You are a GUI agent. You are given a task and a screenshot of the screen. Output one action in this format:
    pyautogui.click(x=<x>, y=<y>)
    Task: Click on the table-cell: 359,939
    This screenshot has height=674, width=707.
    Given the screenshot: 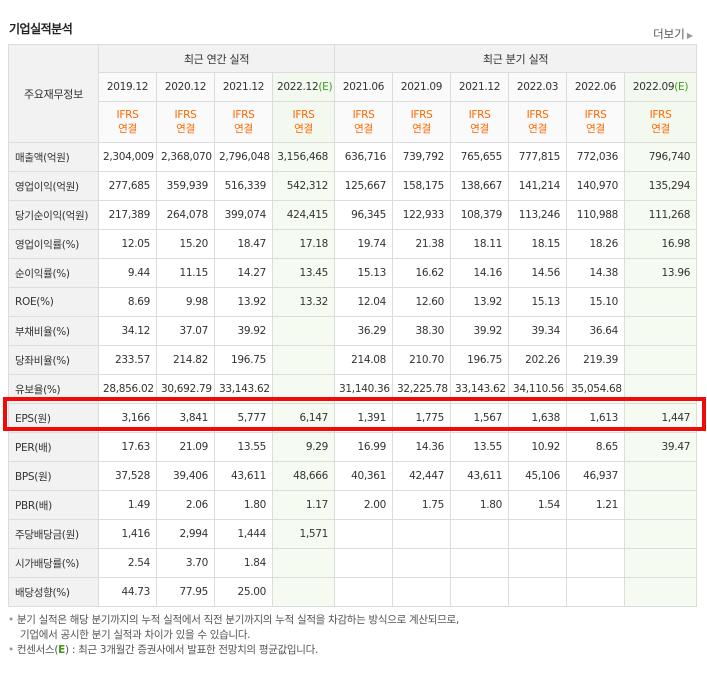 What is the action you would take?
    pyautogui.click(x=185, y=186)
    